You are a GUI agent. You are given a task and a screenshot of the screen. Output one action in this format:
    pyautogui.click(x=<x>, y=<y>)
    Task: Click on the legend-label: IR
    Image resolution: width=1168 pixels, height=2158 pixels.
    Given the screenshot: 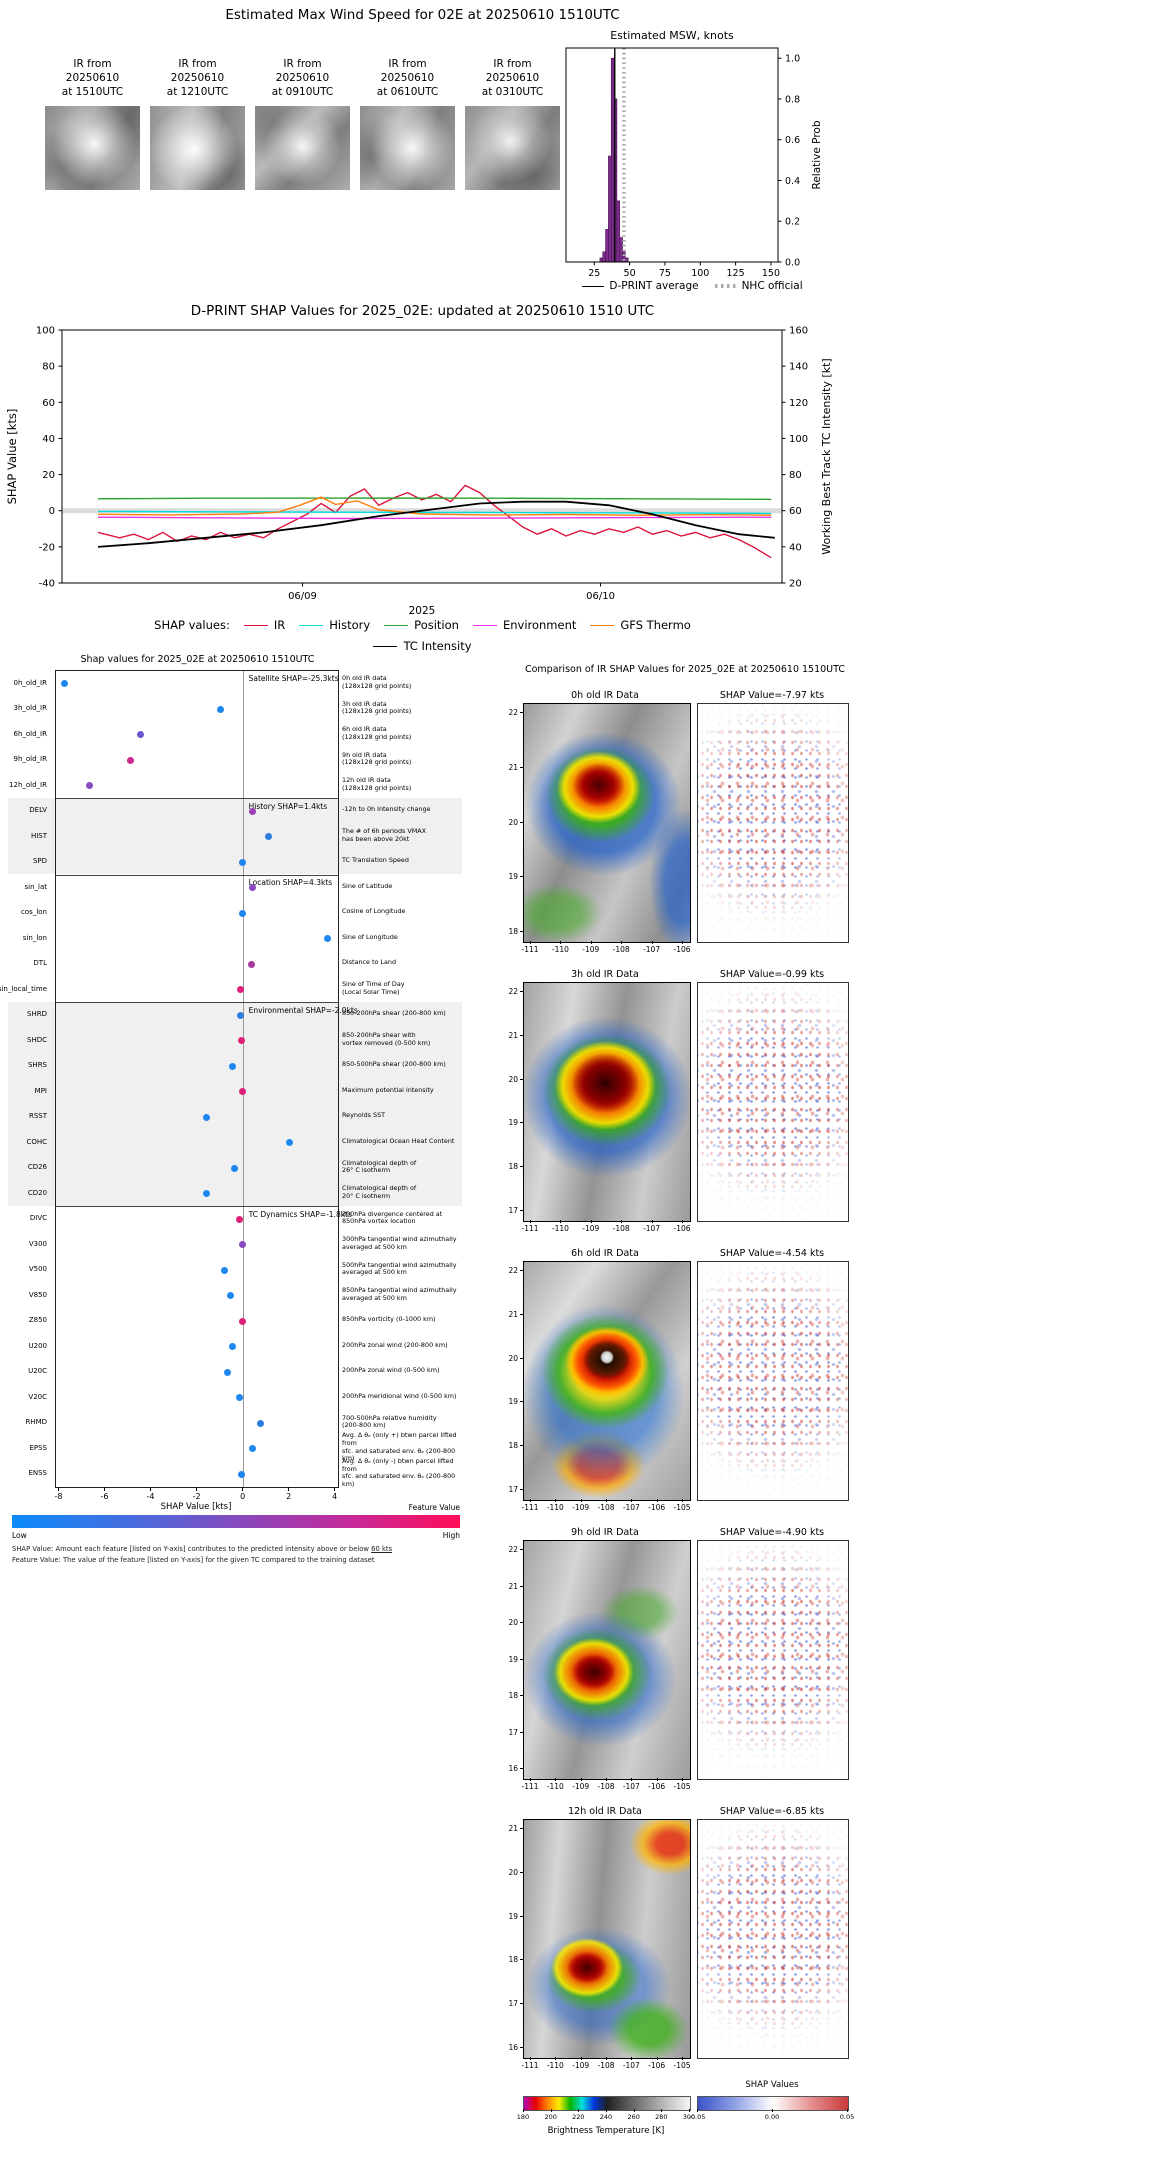 What is the action you would take?
    pyautogui.click(x=279, y=625)
    